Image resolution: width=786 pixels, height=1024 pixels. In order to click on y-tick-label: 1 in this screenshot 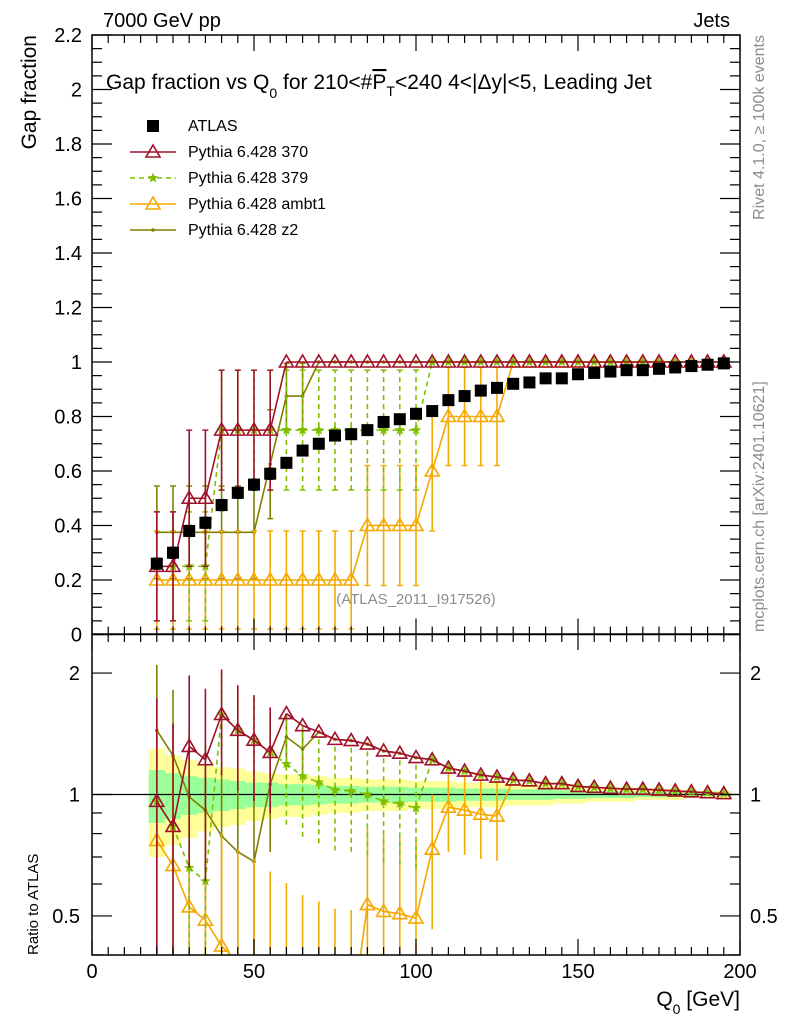, I will do `click(76, 363)`.